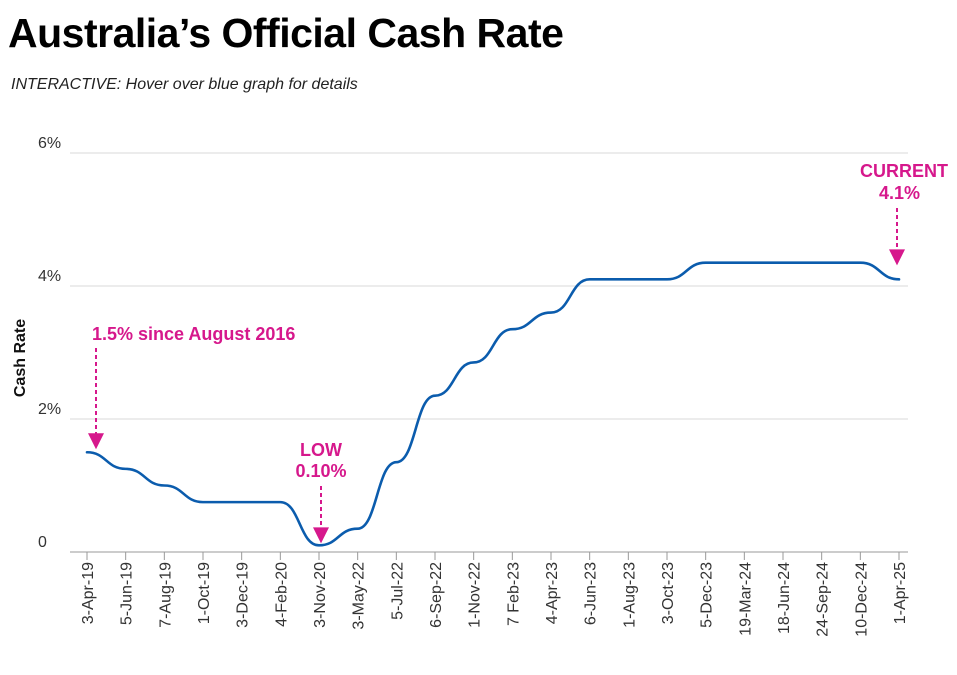  What do you see at coordinates (20, 358) in the screenshot?
I see `y-axis-label: Cash Rate` at bounding box center [20, 358].